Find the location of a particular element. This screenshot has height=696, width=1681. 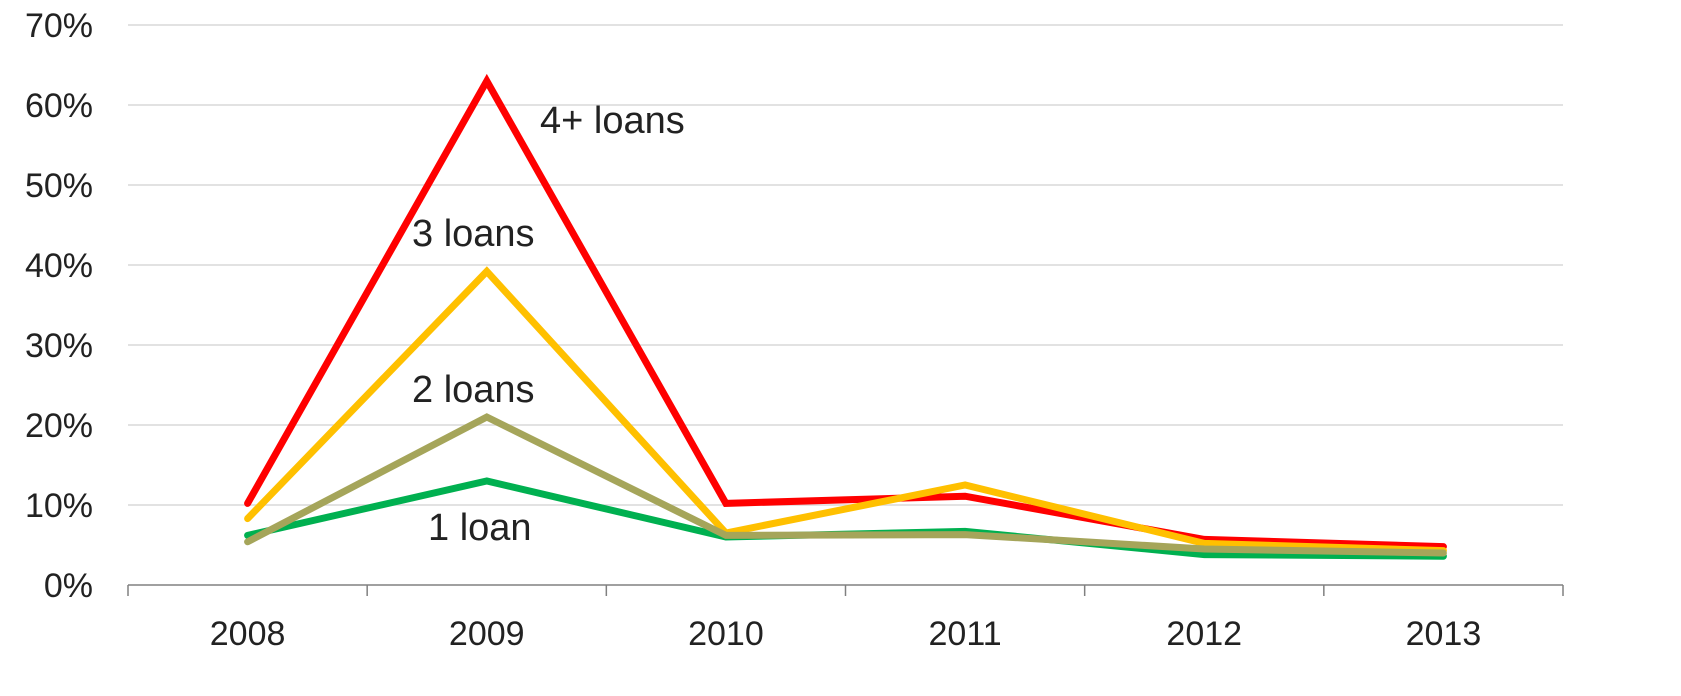

x-tick-label: 2010 is located at coordinates (726, 634).